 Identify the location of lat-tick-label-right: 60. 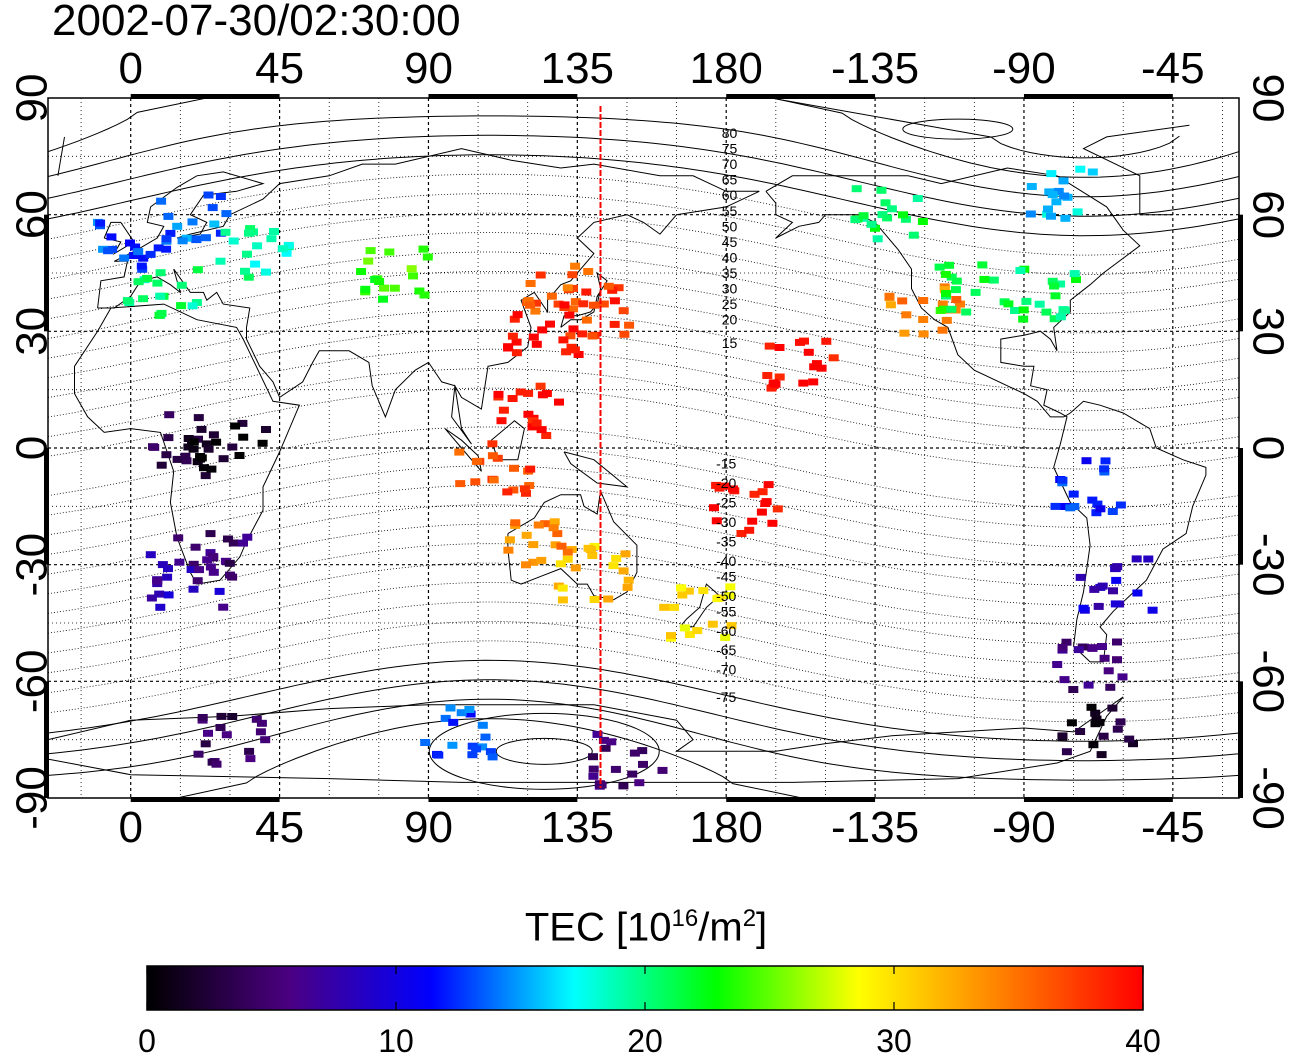
(1268, 214).